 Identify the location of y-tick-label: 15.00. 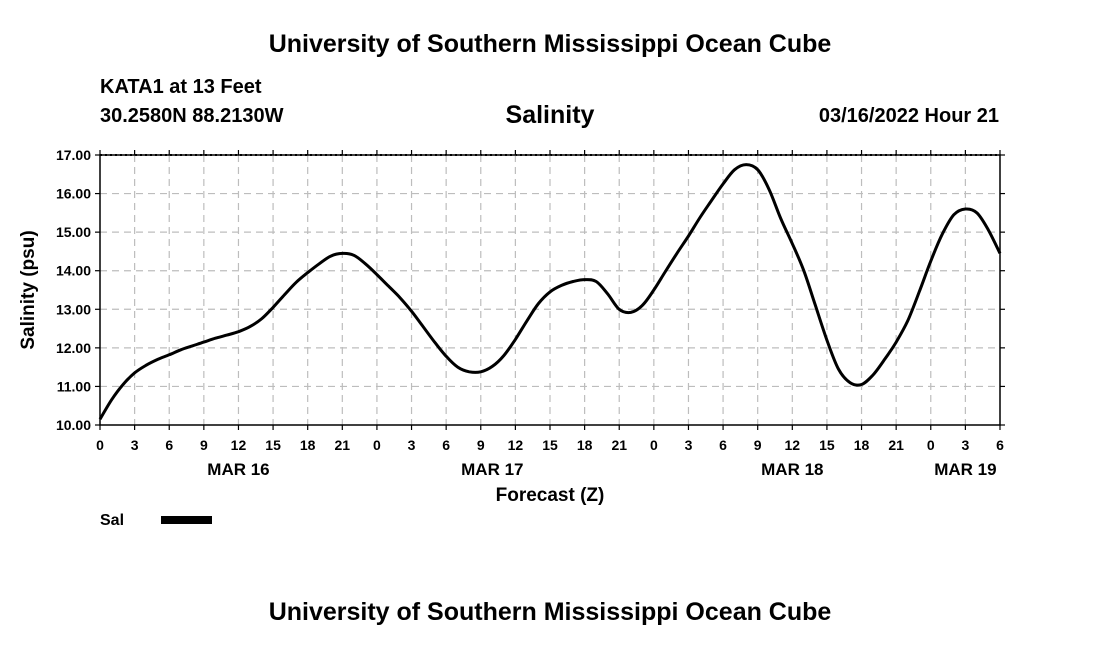
(73, 232).